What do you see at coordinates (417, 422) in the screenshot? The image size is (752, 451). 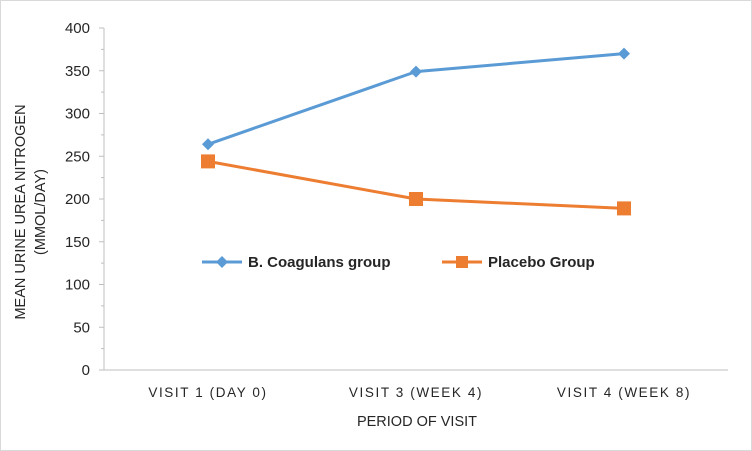 I see `x-axis-title: PERIOD OF VISIT` at bounding box center [417, 422].